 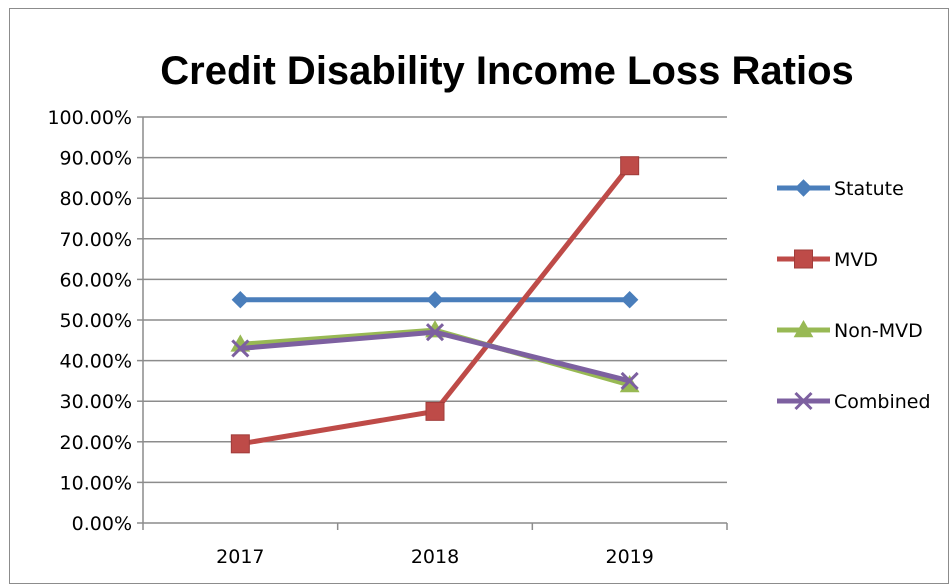 I want to click on y-tick-label: 30.00%, so click(x=96, y=402).